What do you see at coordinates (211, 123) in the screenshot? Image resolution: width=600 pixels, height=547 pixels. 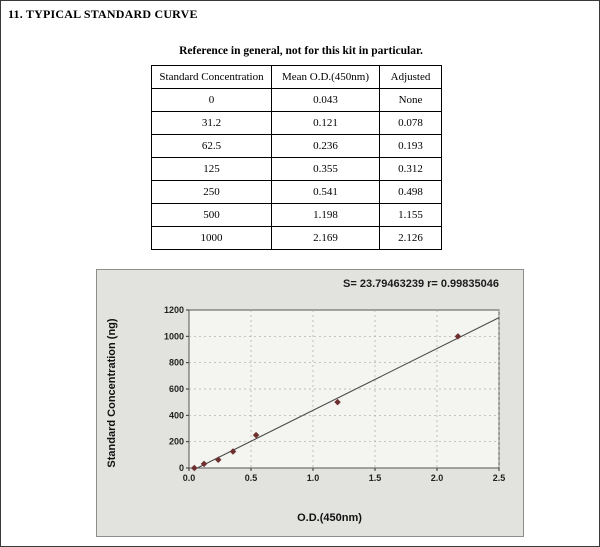 I see `cell-standard-concentration: 31.2` at bounding box center [211, 123].